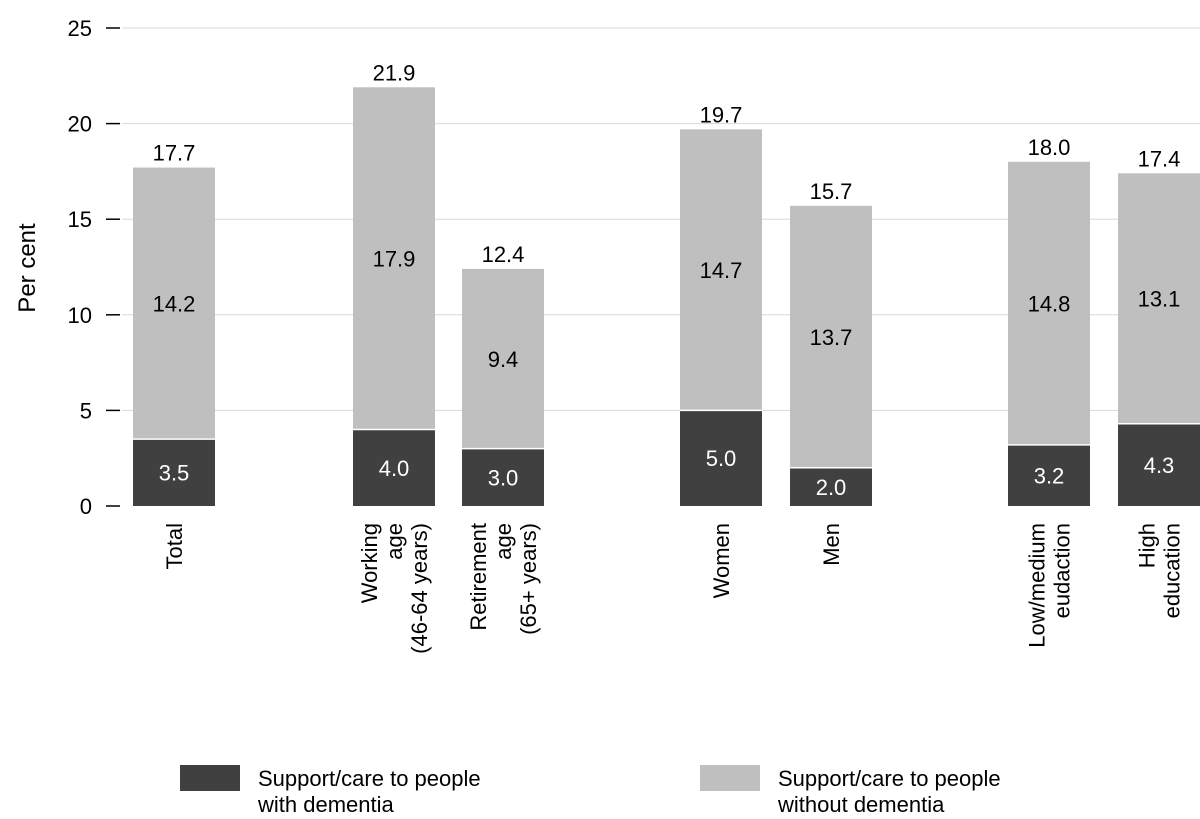 This screenshot has width=1200, height=819. I want to click on x-tick-label-line: Retirement, so click(478, 577).